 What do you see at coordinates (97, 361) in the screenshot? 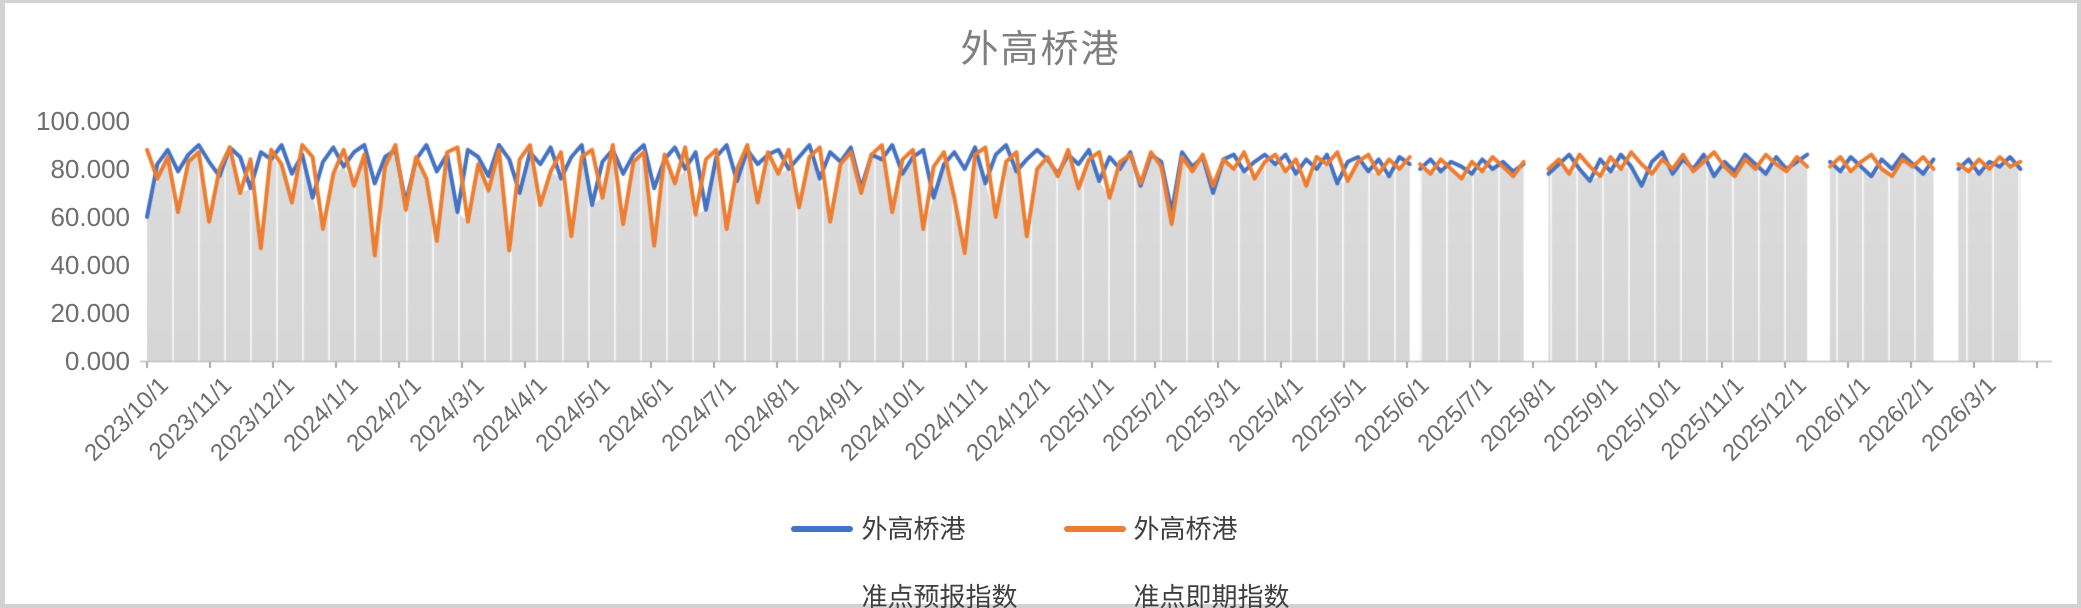
I see `y-axis-tick-label: 0.000` at bounding box center [97, 361].